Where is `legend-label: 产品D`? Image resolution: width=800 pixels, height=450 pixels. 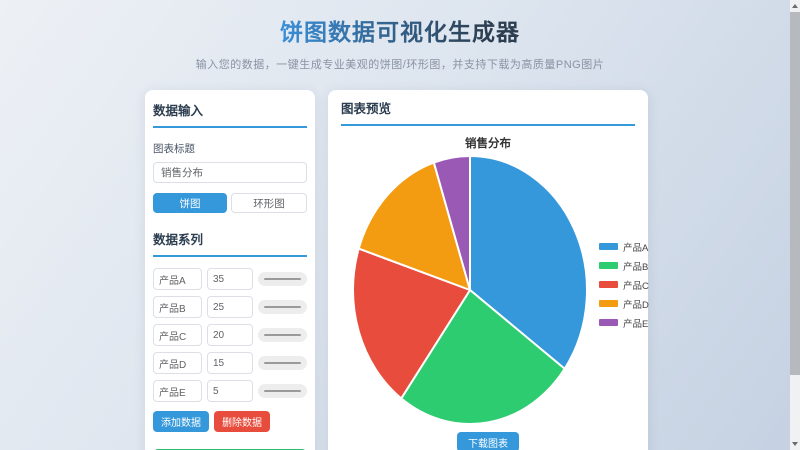 legend-label: 产品D is located at coordinates (636, 305).